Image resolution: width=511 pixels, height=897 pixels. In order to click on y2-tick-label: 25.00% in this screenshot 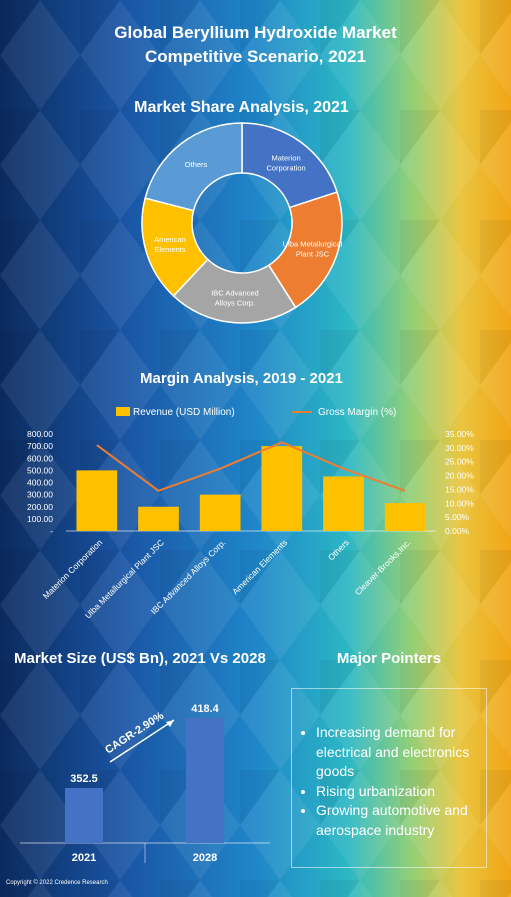, I will do `click(459, 462)`.